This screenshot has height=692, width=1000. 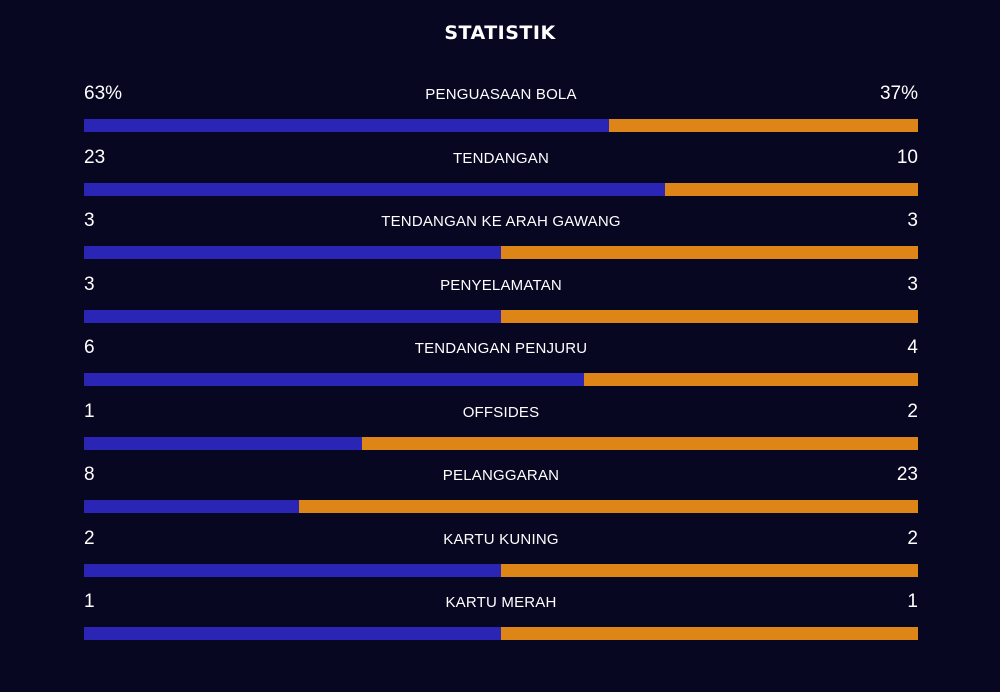 I want to click on stat-header: TENDANGAN KE ARAH GAWANG 3 3, so click(x=501, y=221).